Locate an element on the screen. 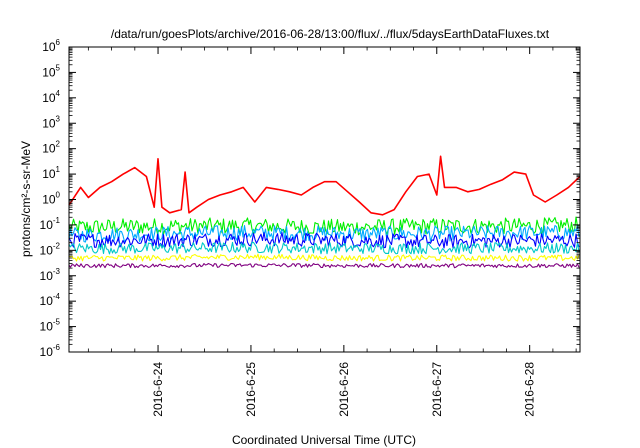 The width and height of the screenshot is (640, 448). y-tick-label: 10⁶ is located at coordinates (51, 46).